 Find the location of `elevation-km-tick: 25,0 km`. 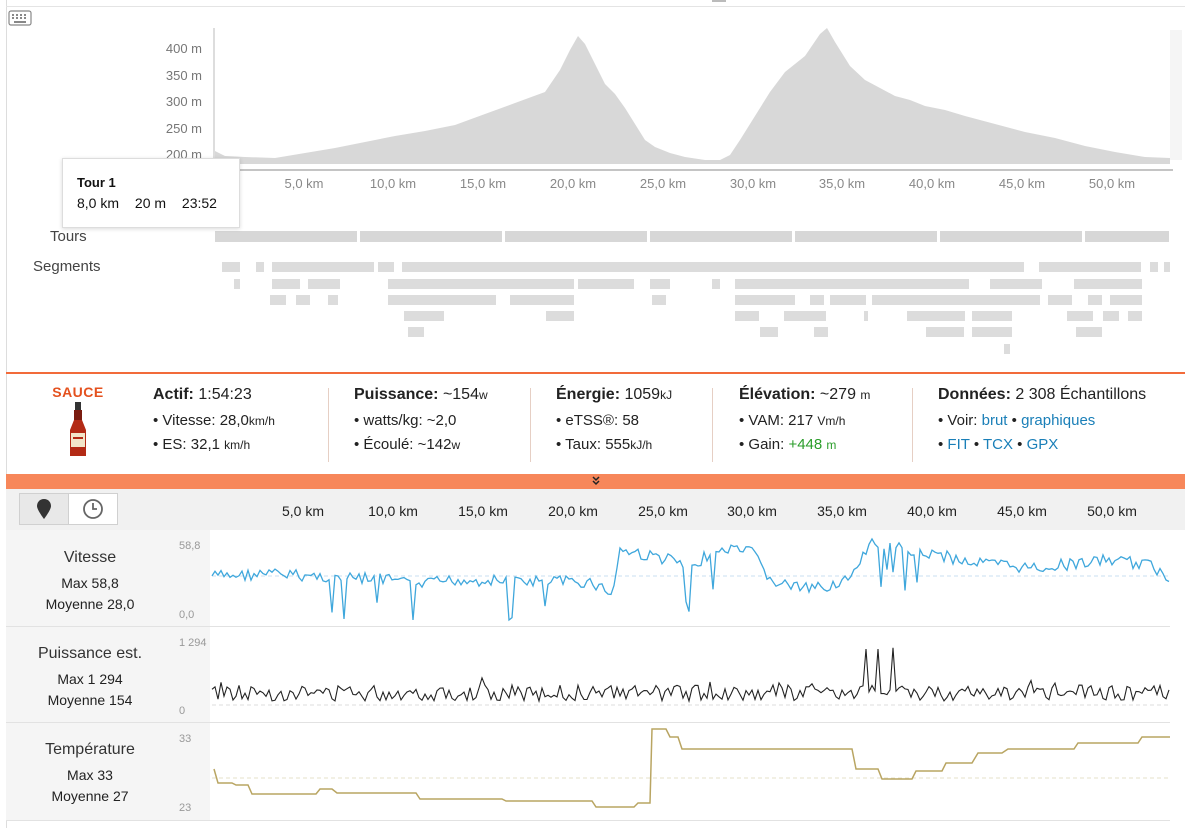

elevation-km-tick: 25,0 km is located at coordinates (663, 183).